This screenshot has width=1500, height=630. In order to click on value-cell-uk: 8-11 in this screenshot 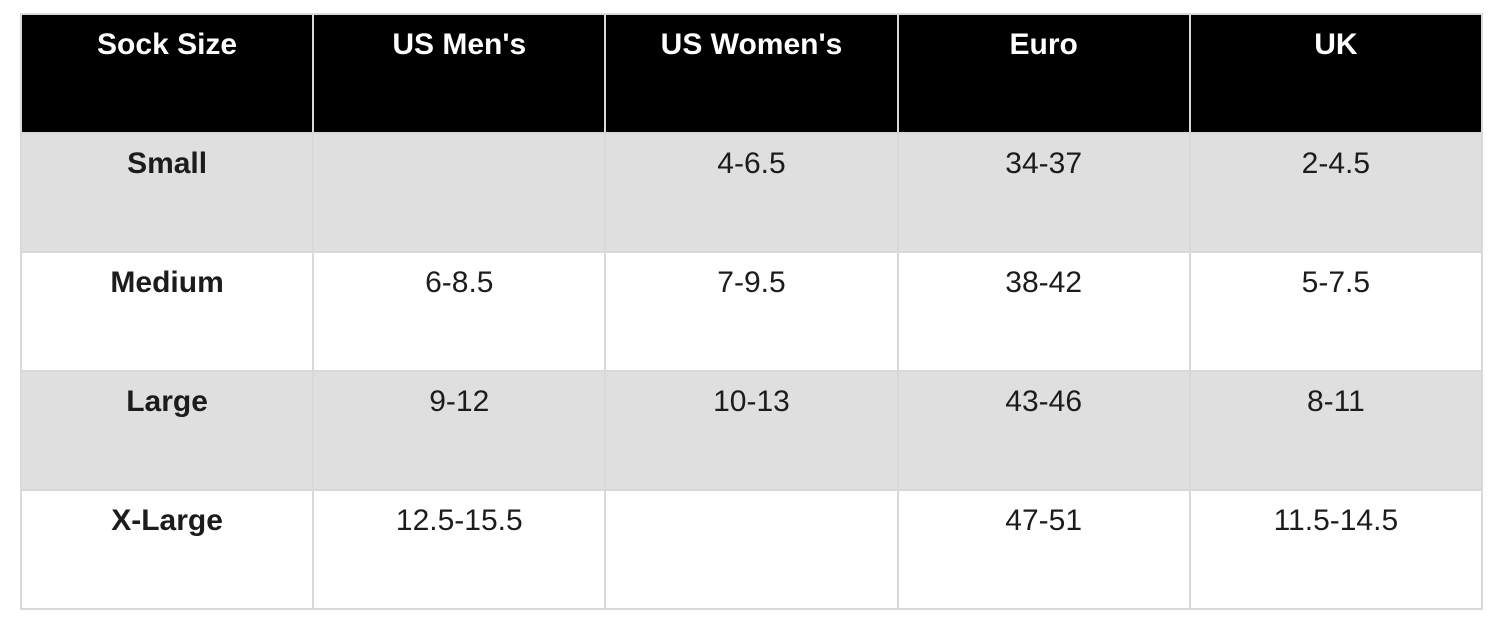, I will do `click(1336, 430)`.